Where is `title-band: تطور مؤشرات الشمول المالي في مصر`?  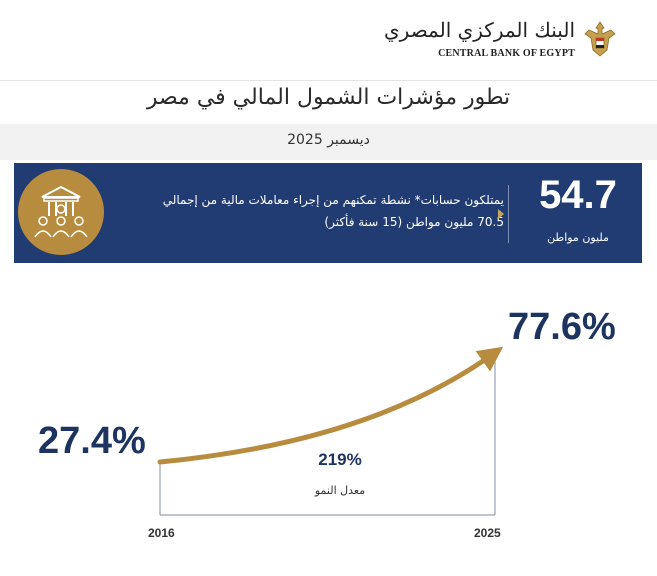
title-band: تطور مؤشرات الشمول المالي في مصر is located at coordinates (328, 102).